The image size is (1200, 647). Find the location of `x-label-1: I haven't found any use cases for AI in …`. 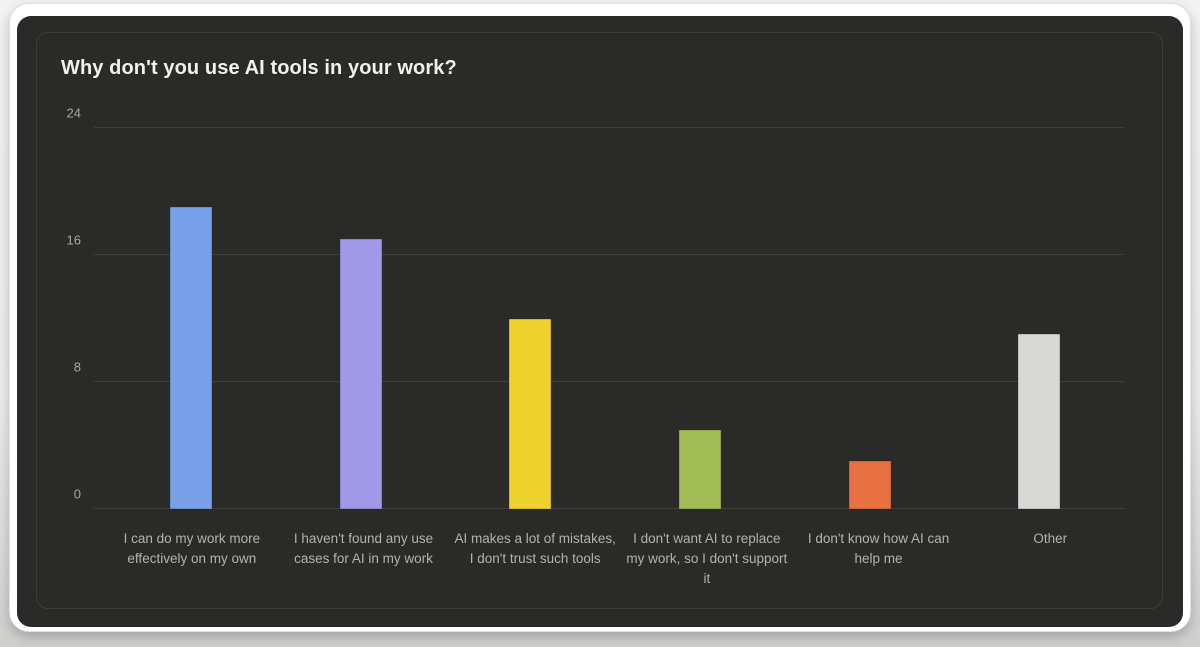

x-label-1: I haven't found any use cases for AI in … is located at coordinates (363, 548).